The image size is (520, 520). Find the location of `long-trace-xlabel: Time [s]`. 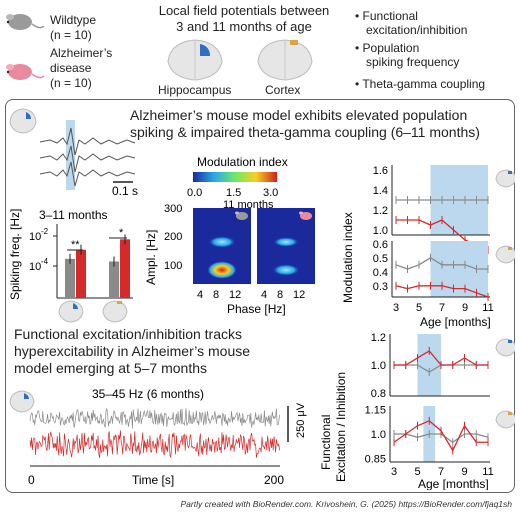

long-trace-xlabel: Time [s] is located at coordinates (153, 480).